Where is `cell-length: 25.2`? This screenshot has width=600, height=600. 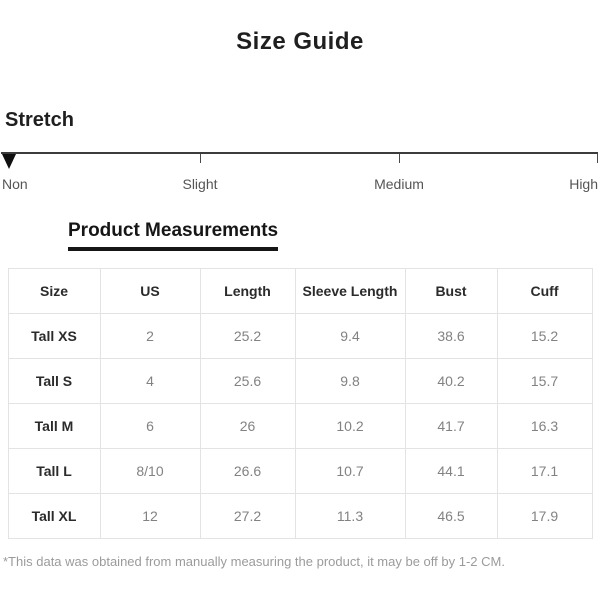
cell-length: 25.2 is located at coordinates (247, 336).